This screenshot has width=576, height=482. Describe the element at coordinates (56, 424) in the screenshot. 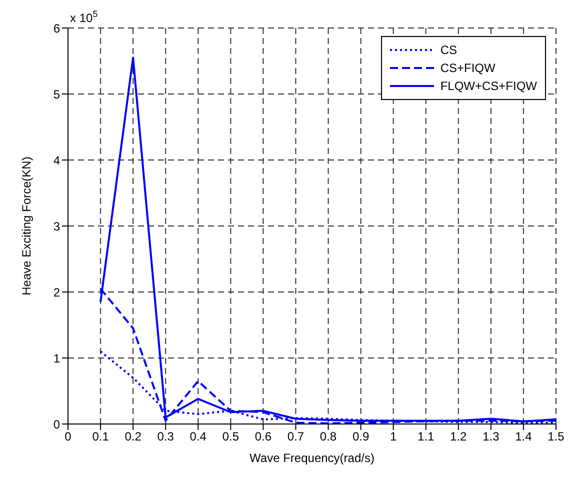

I see `y-tick-label: 0` at that location.